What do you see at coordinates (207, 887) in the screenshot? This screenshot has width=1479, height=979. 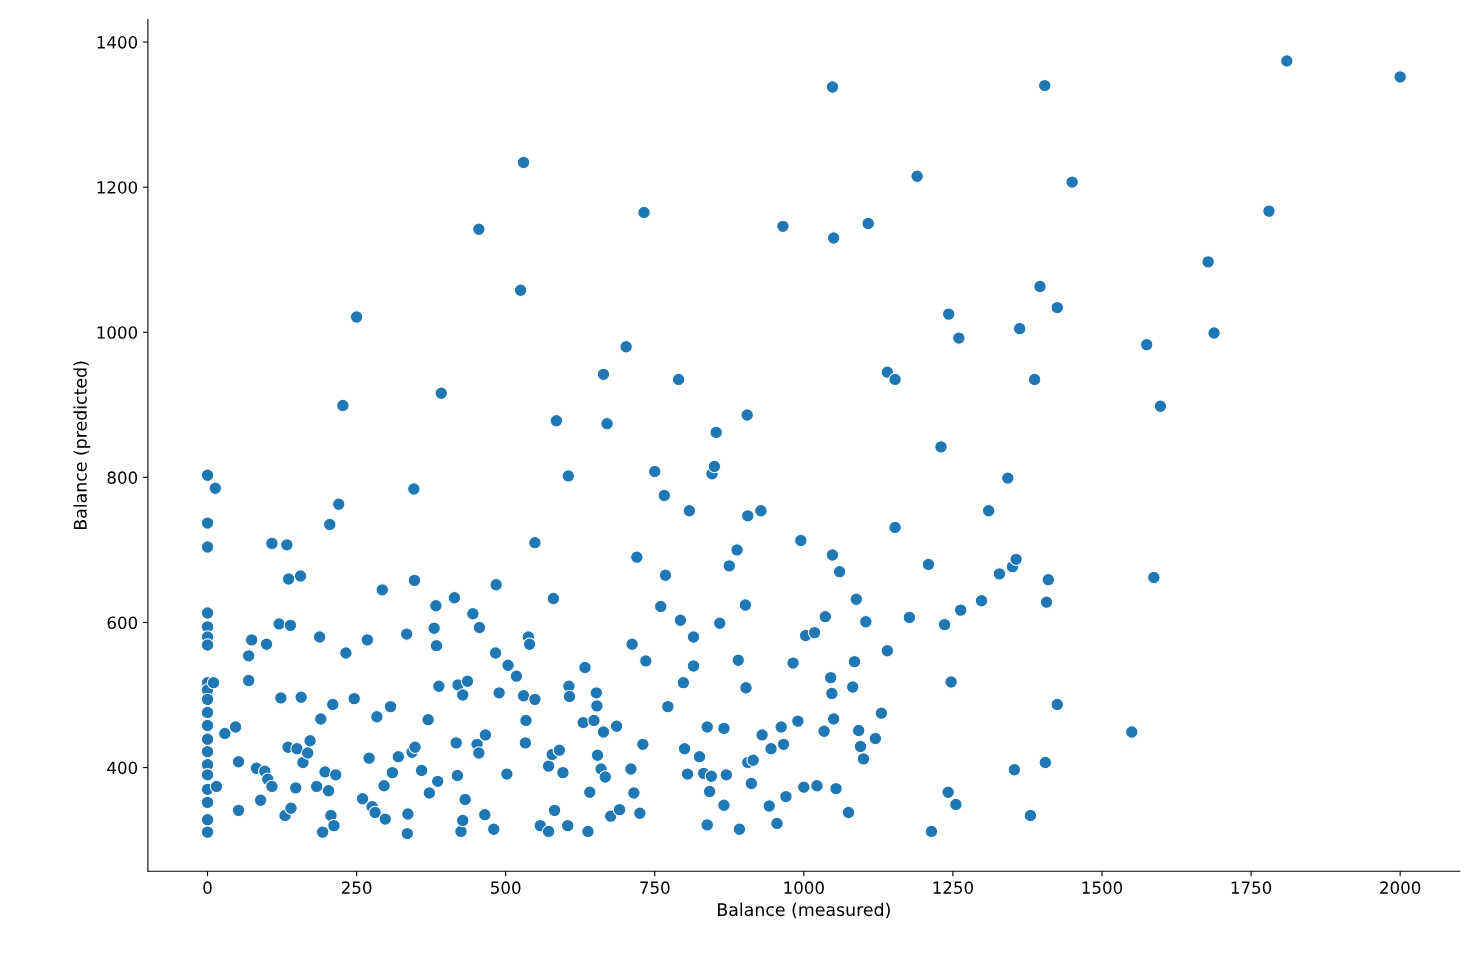 I see `x-tick-label: 0` at bounding box center [207, 887].